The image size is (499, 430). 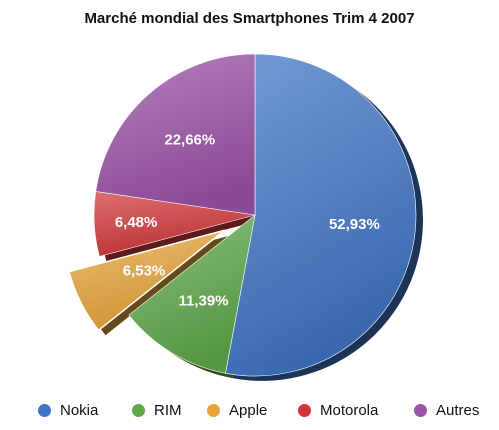 I want to click on pie-slice-autres, so click(x=175, y=134).